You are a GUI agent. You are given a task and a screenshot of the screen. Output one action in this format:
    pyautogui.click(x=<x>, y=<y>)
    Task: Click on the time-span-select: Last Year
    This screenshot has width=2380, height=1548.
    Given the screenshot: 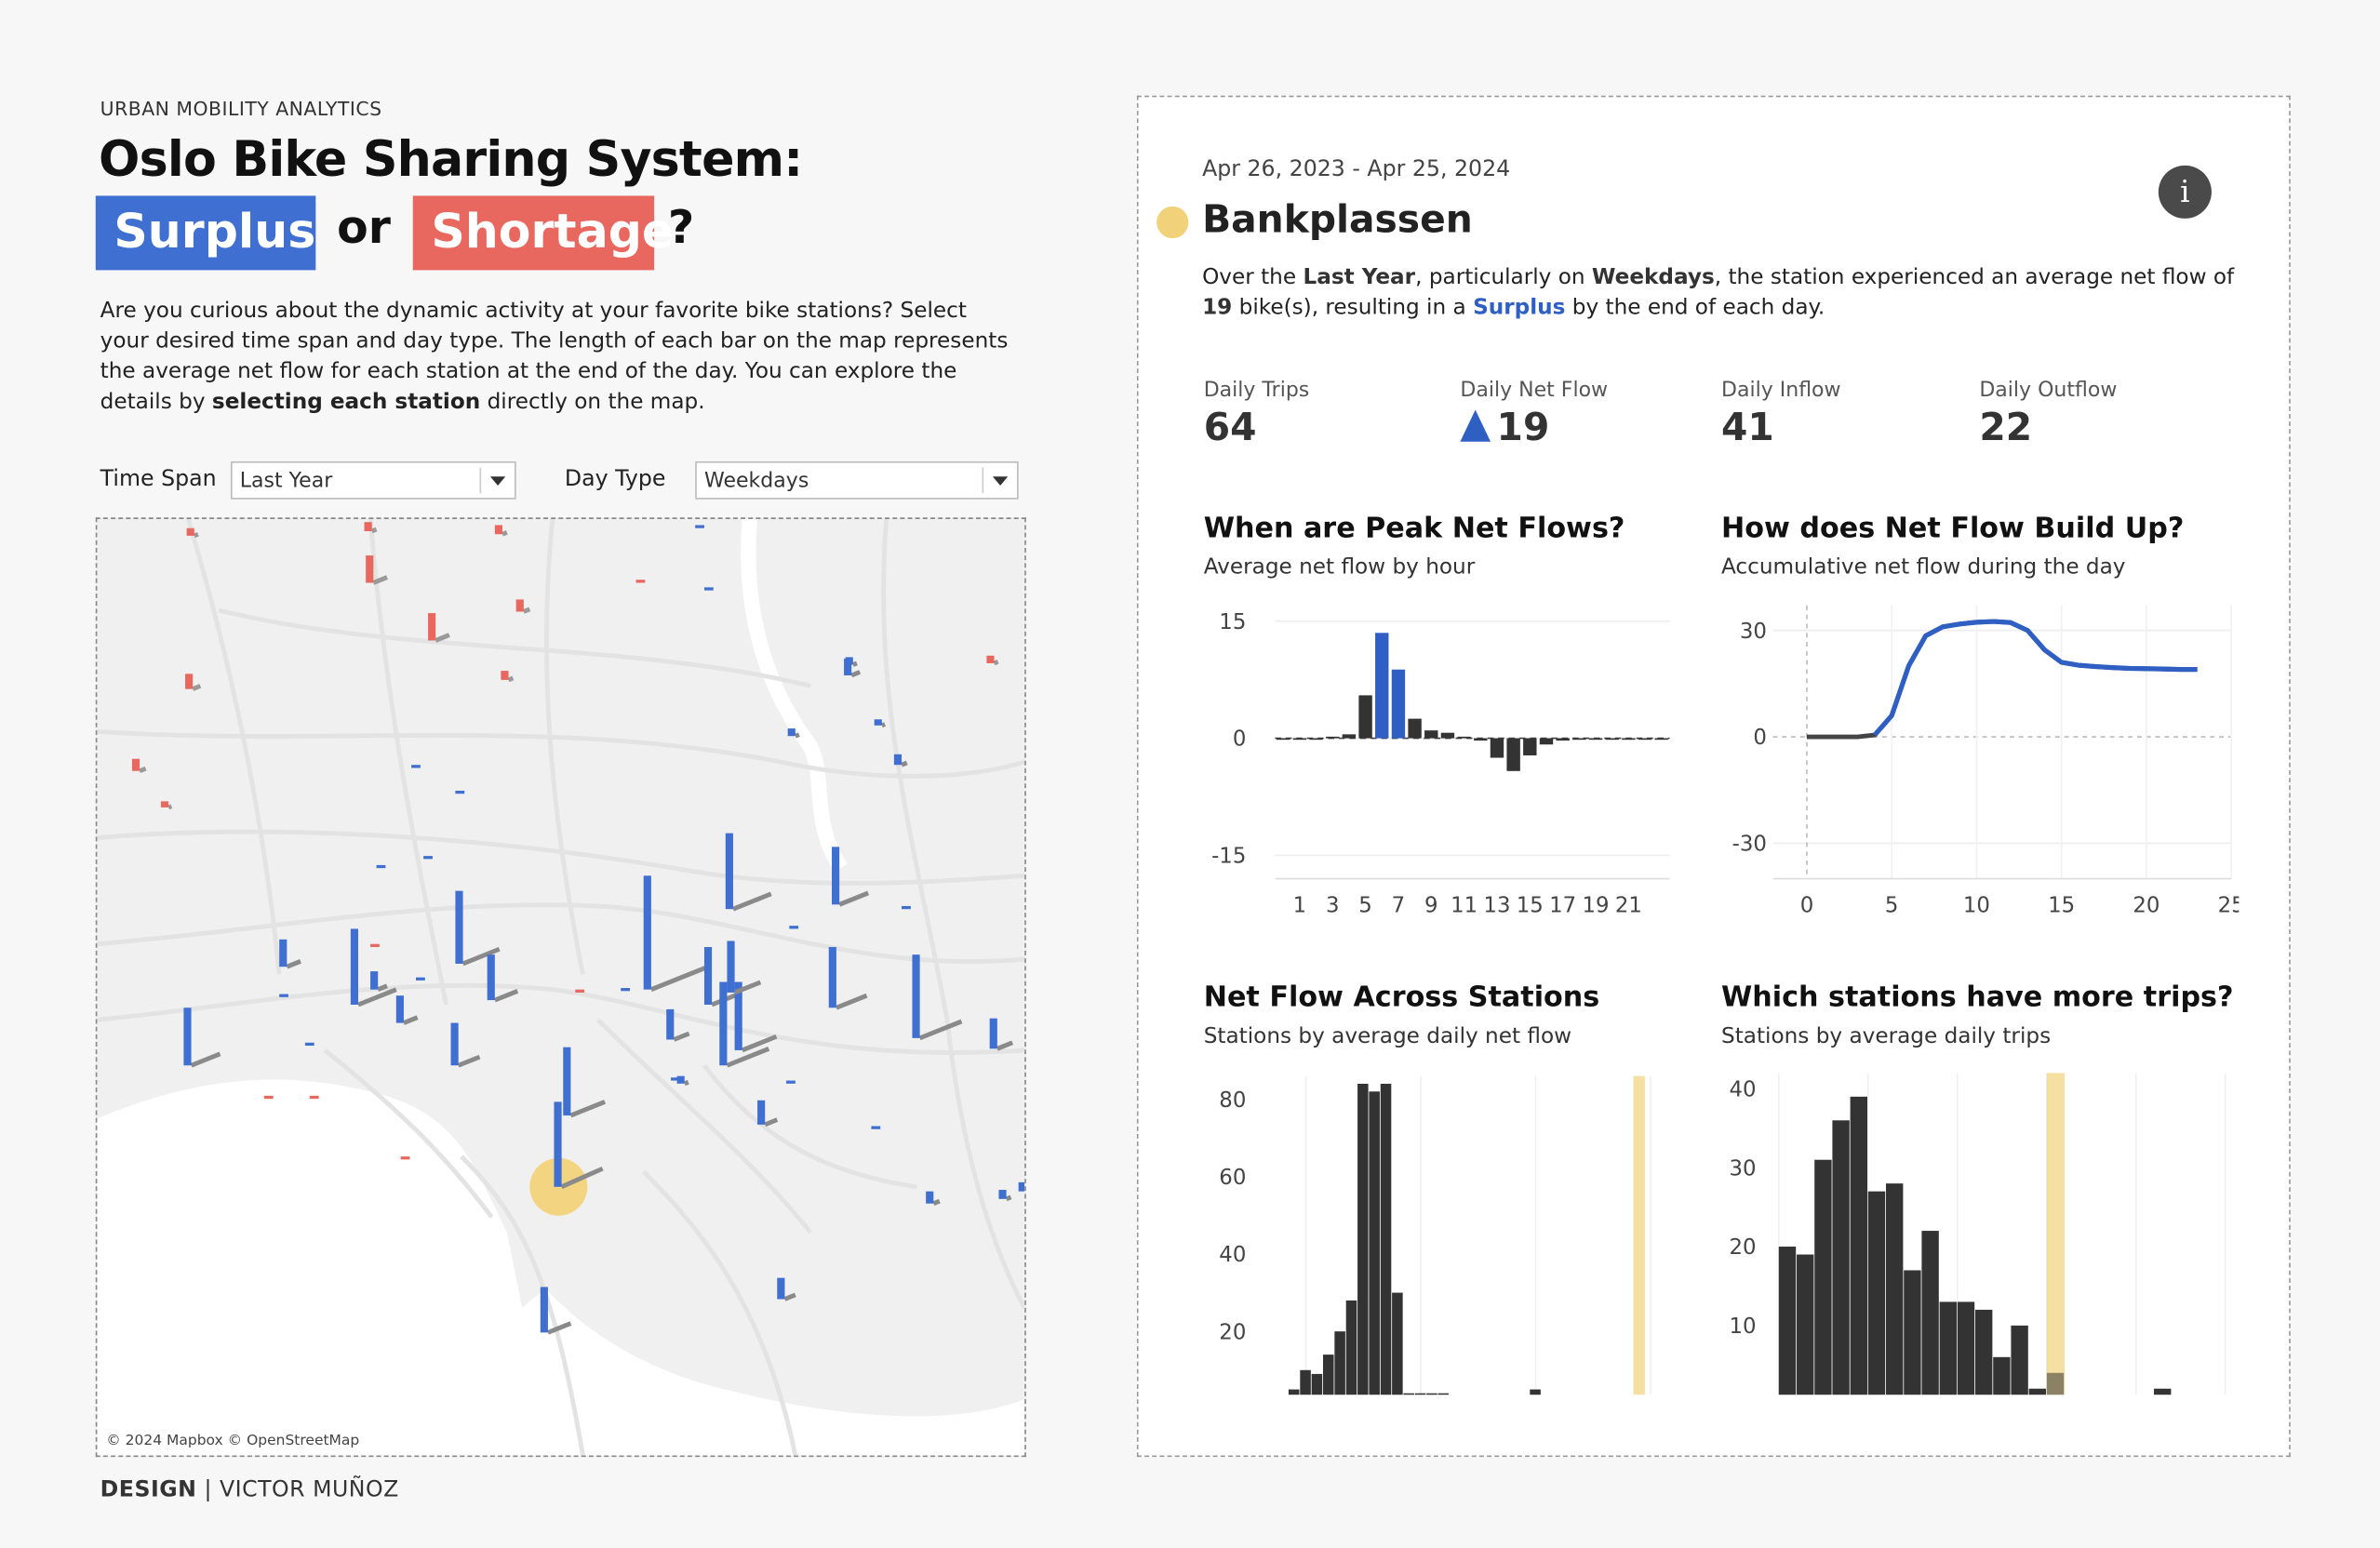 What is the action you would take?
    pyautogui.click(x=373, y=480)
    